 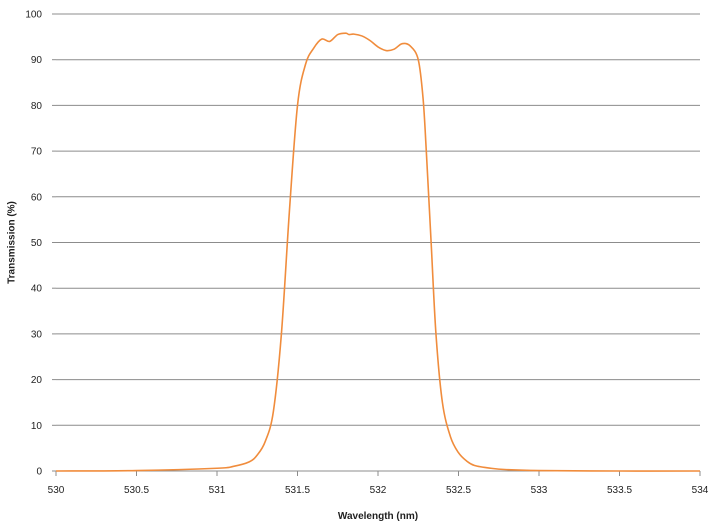 I want to click on y-tick-label: 100, so click(x=33, y=15).